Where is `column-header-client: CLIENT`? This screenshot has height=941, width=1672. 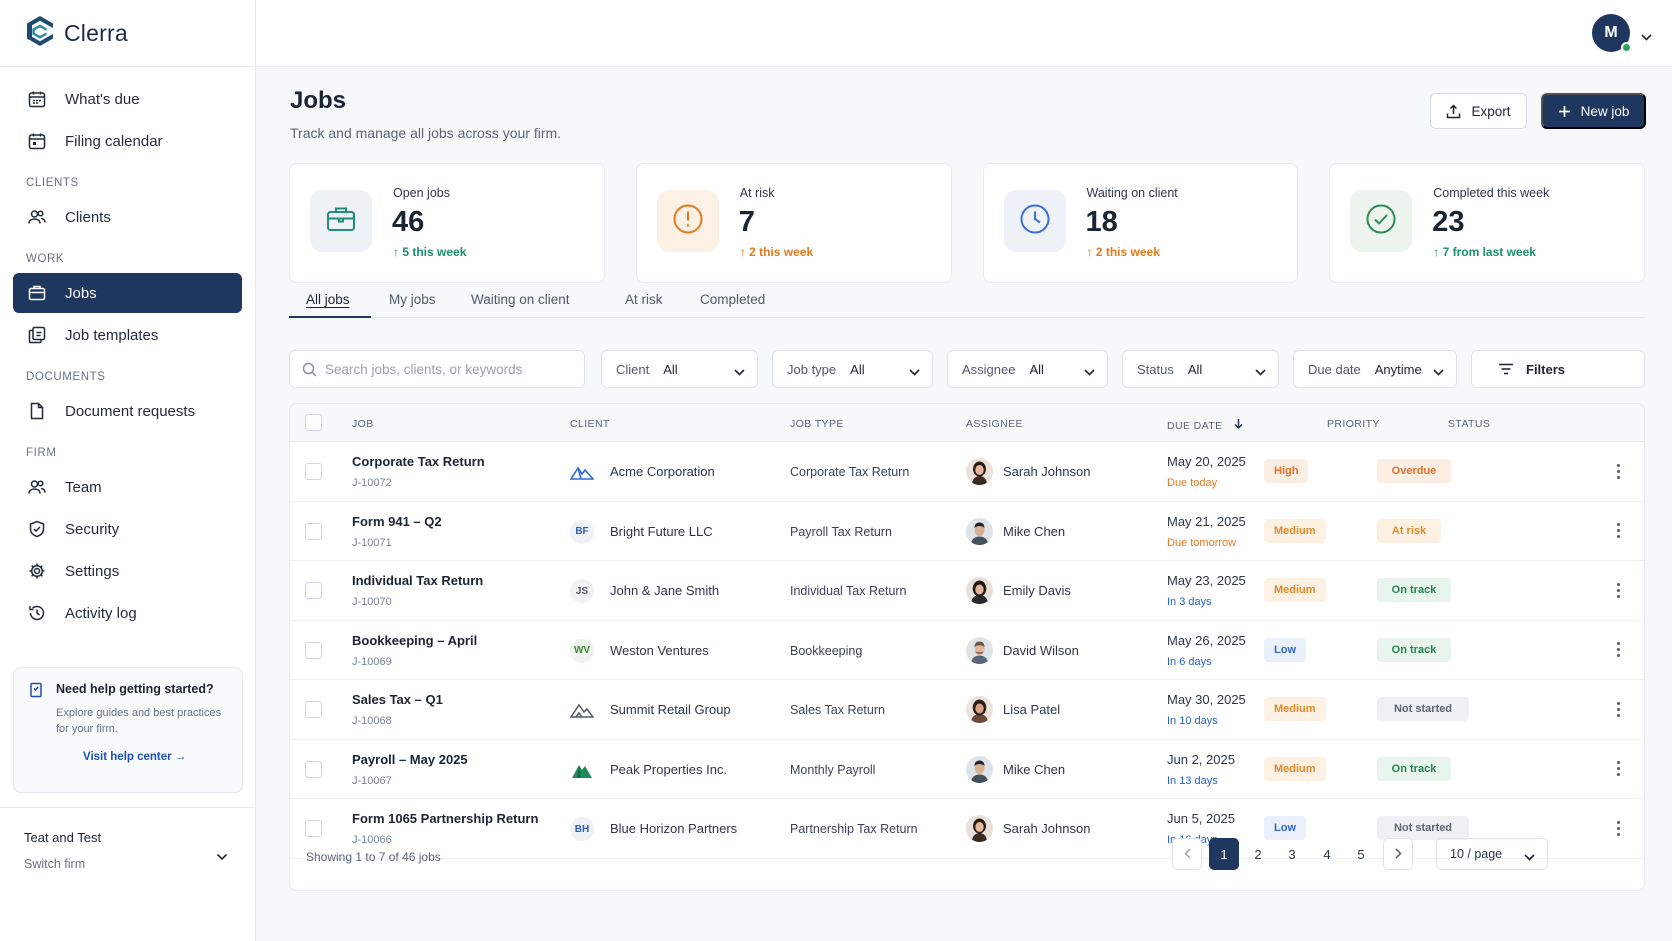
column-header-client: CLIENT is located at coordinates (590, 424).